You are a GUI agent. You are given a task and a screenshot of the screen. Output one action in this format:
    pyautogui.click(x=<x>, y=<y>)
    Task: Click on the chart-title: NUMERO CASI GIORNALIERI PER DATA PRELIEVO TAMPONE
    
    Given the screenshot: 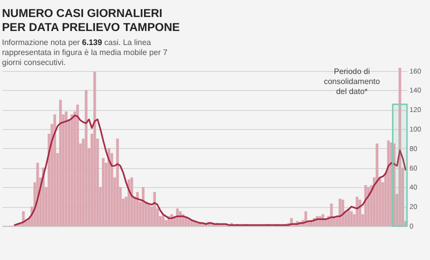 What is the action you would take?
    pyautogui.click(x=91, y=21)
    